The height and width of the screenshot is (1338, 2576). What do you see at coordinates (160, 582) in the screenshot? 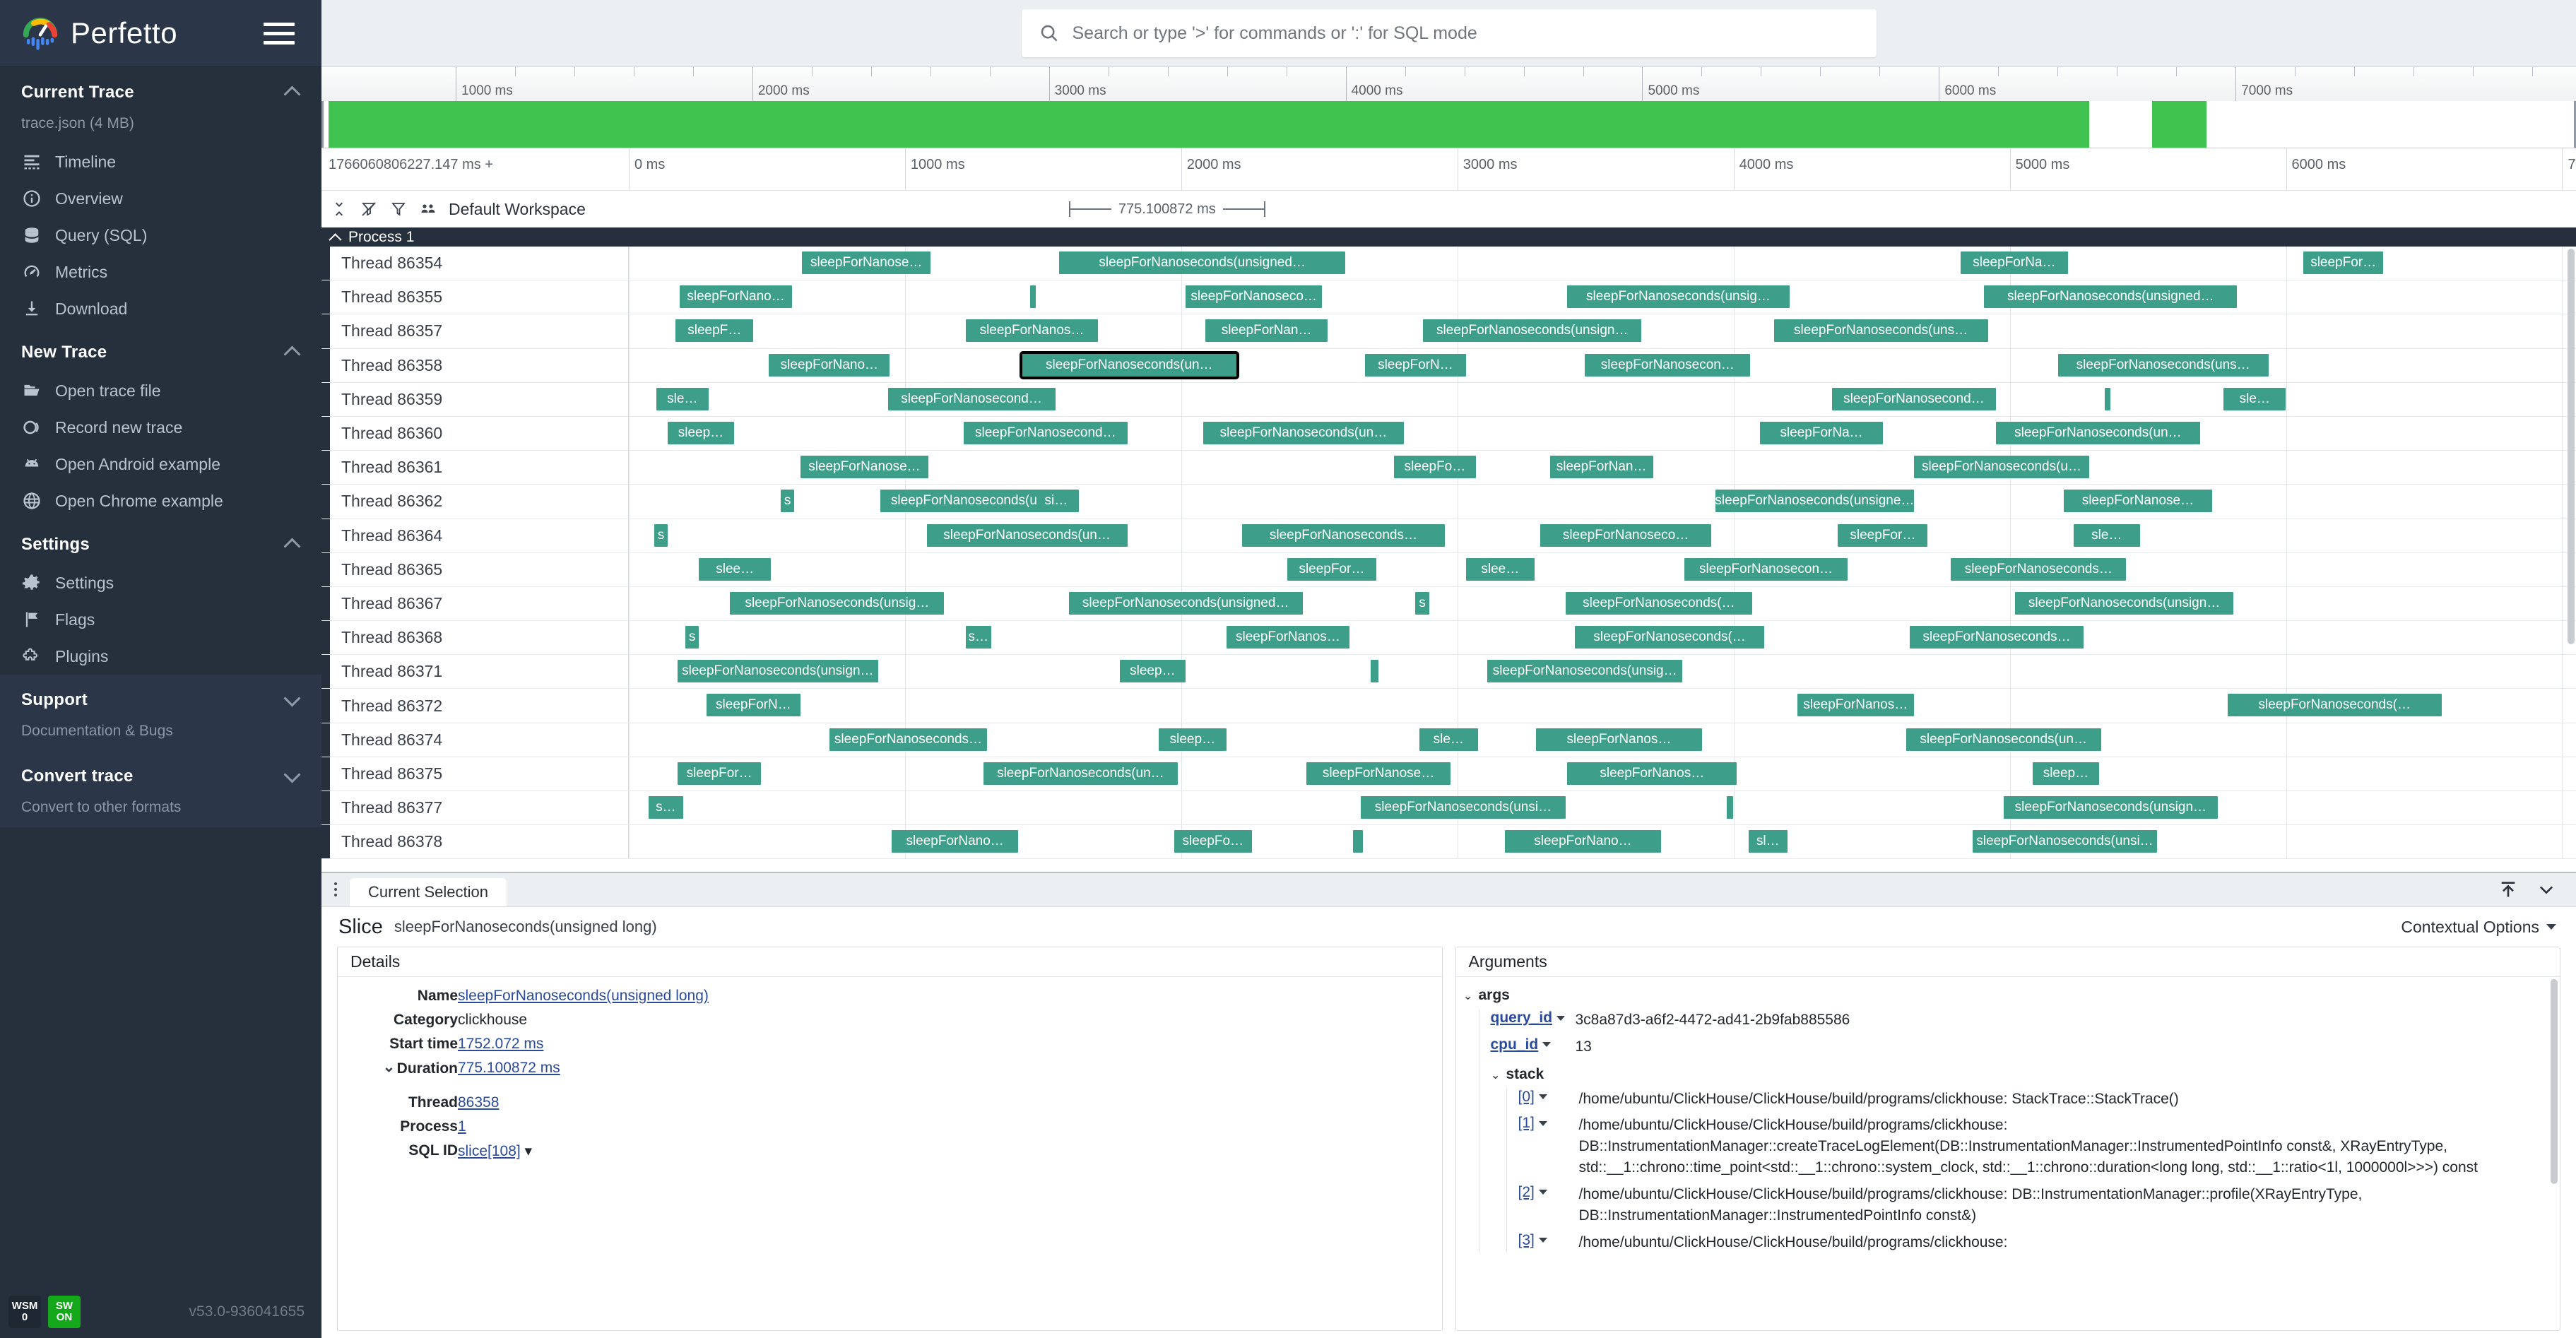
I see `sidebar-item-settings: Settings` at bounding box center [160, 582].